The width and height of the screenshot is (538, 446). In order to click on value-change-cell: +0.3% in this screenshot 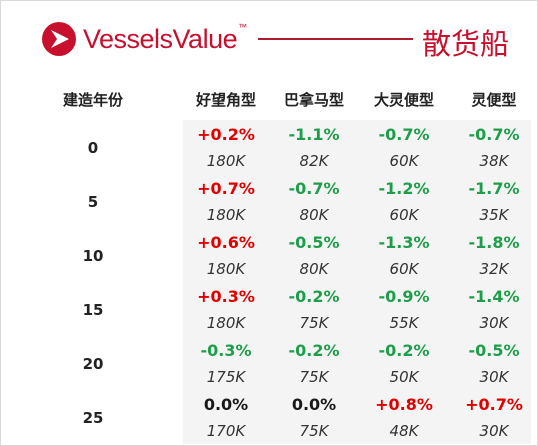, I will do `click(226, 296)`.